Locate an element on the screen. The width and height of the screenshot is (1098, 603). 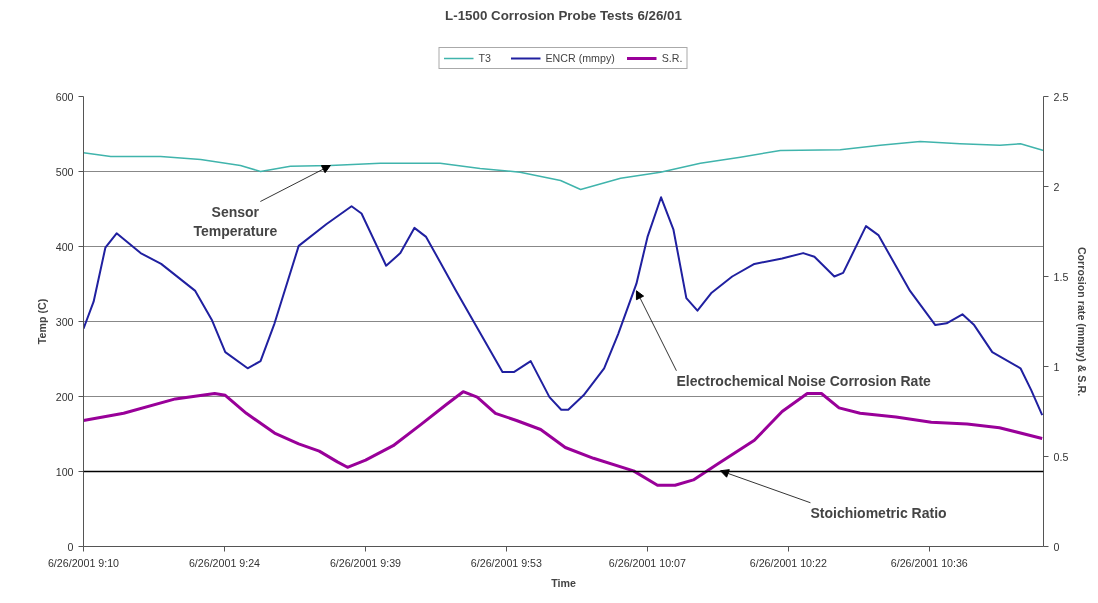
y-tick-label: 400 is located at coordinates (64, 246).